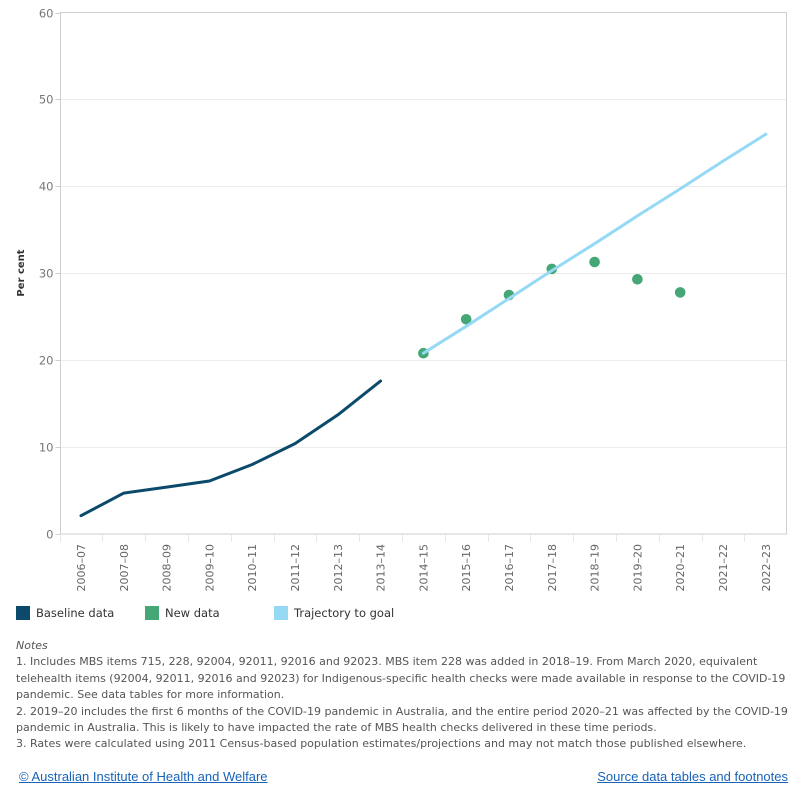  Describe the element at coordinates (344, 613) in the screenshot. I see `legend-label: Trajectory to goal` at that location.